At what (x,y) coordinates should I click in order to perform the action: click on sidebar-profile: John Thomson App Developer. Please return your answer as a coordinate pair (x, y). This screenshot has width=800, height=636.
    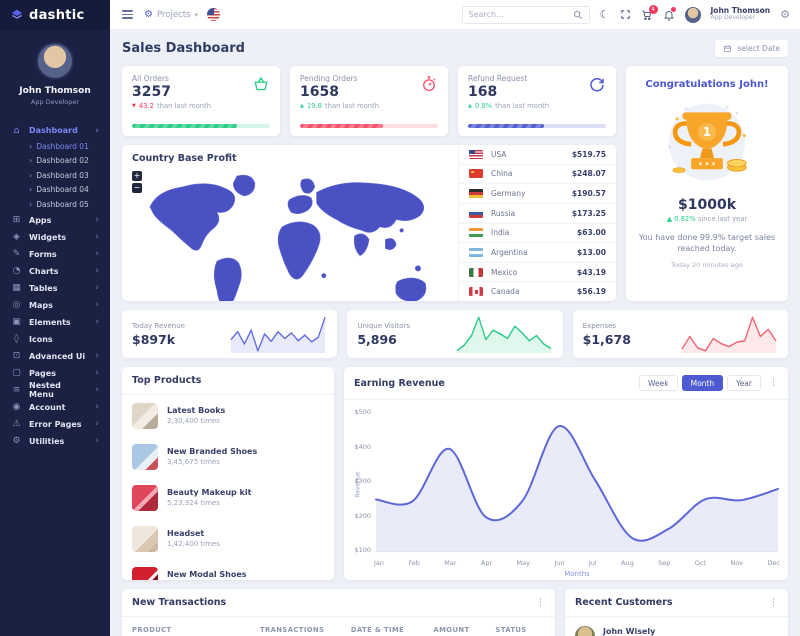
    Looking at the image, I should click on (55, 73).